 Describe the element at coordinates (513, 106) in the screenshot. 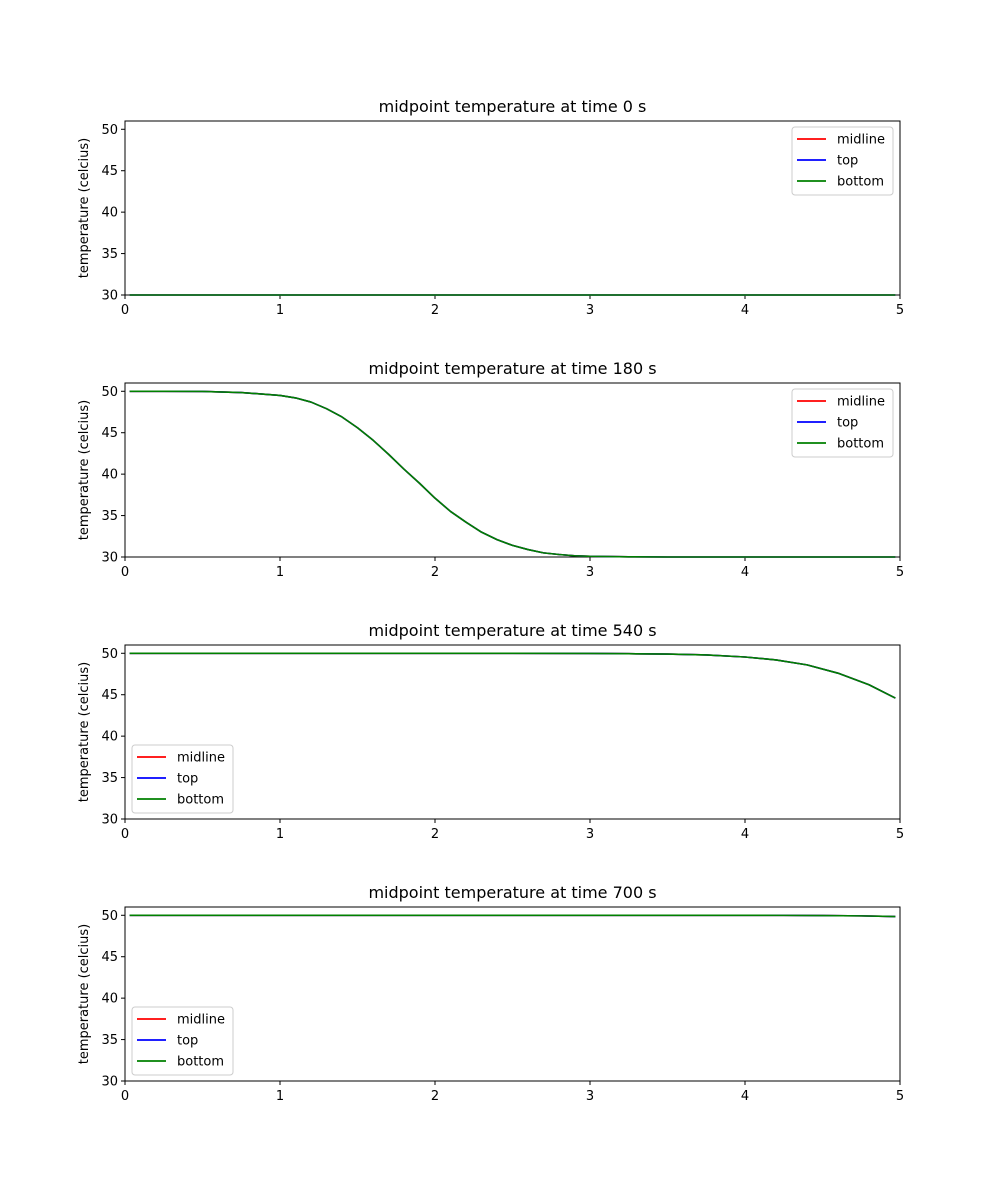

I see `plot-title: midpoint temperature at time 0 s` at that location.